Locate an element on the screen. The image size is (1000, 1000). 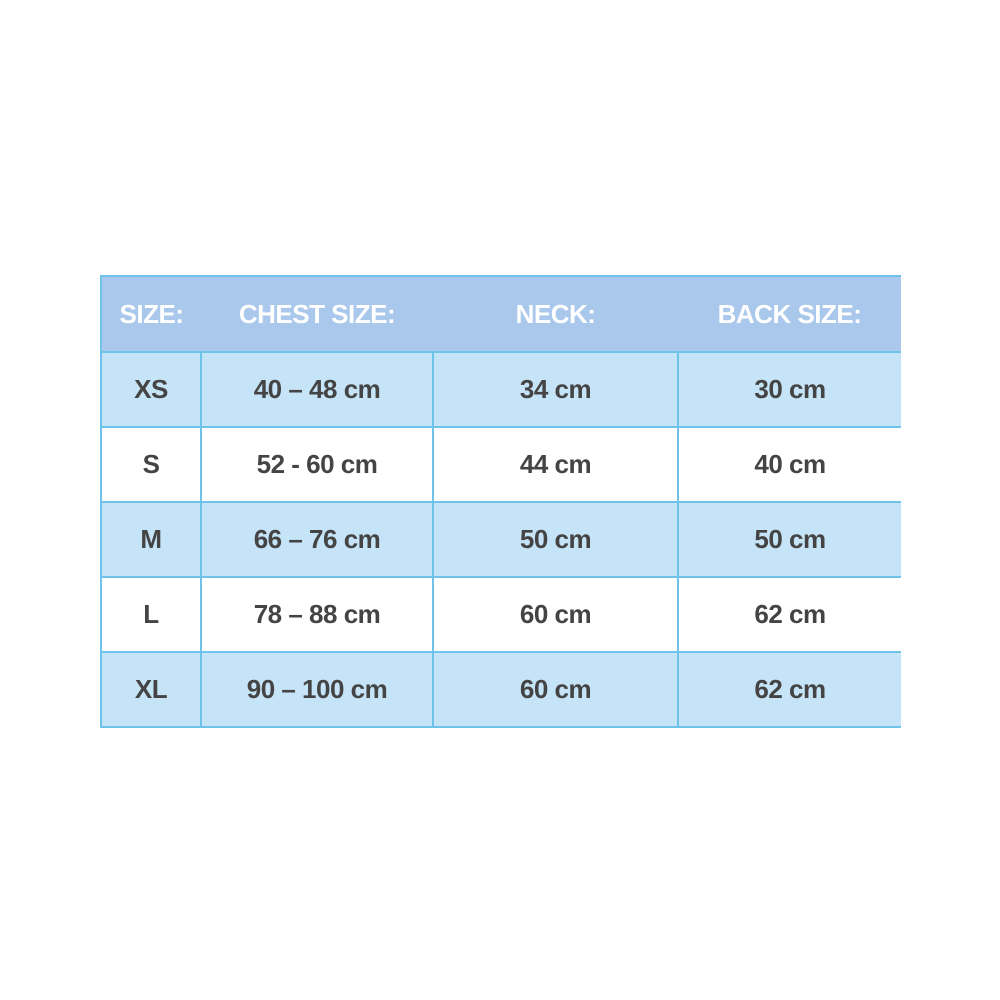
table-row: XS 40 – 48 cm 34 cm 30 cm is located at coordinates (500, 389).